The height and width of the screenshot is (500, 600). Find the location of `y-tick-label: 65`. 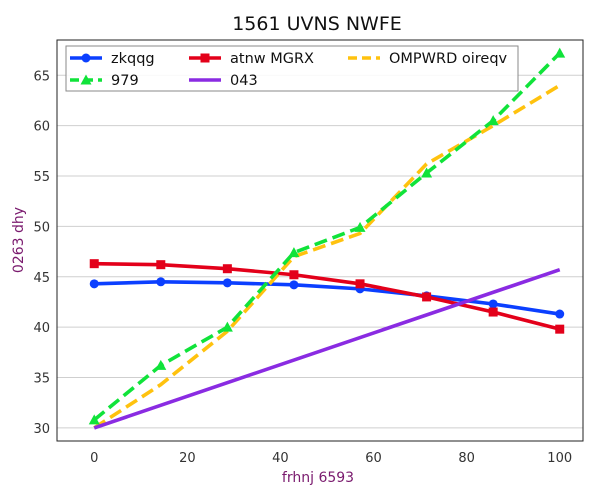

y-tick-label: 65 is located at coordinates (41, 76).